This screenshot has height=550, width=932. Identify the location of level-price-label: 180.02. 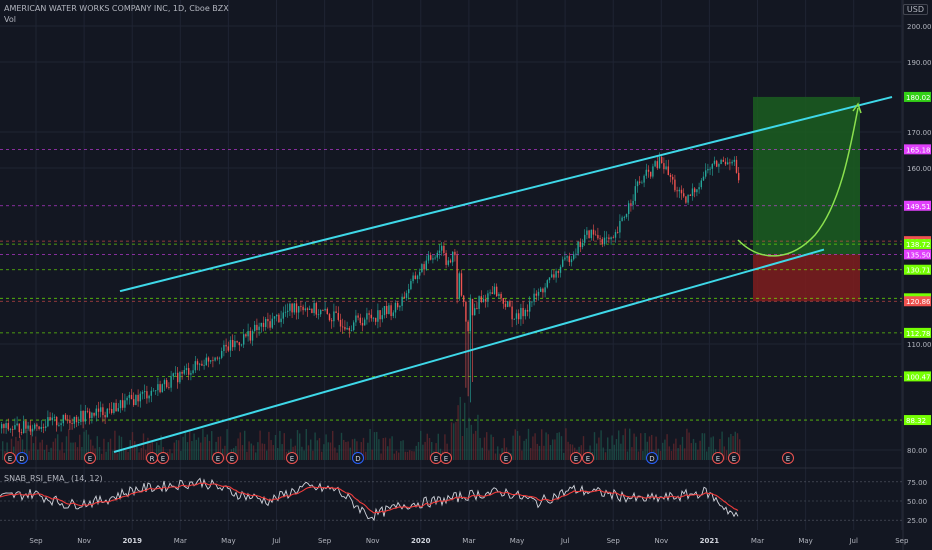
(918, 98).